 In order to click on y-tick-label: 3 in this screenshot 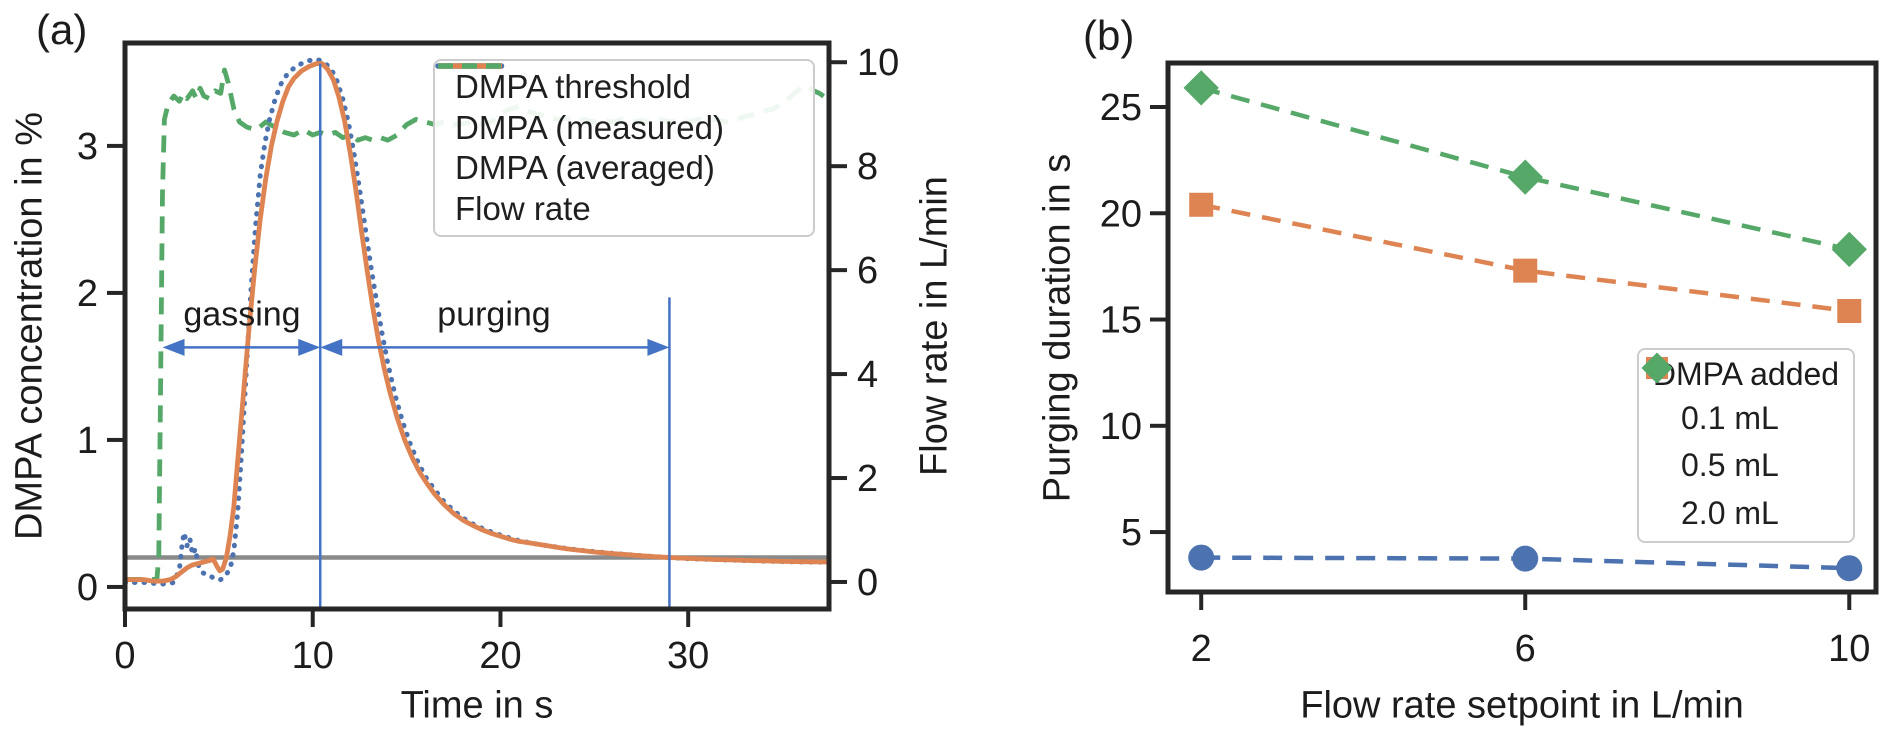, I will do `click(87, 147)`.